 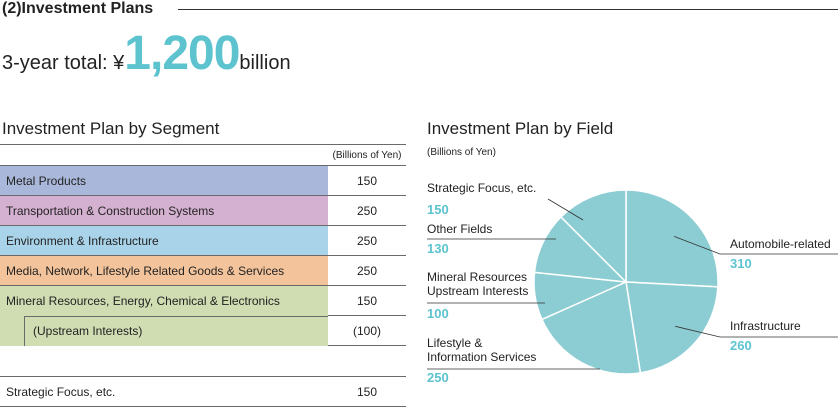 I want to click on segment-value: (100), so click(x=367, y=330).